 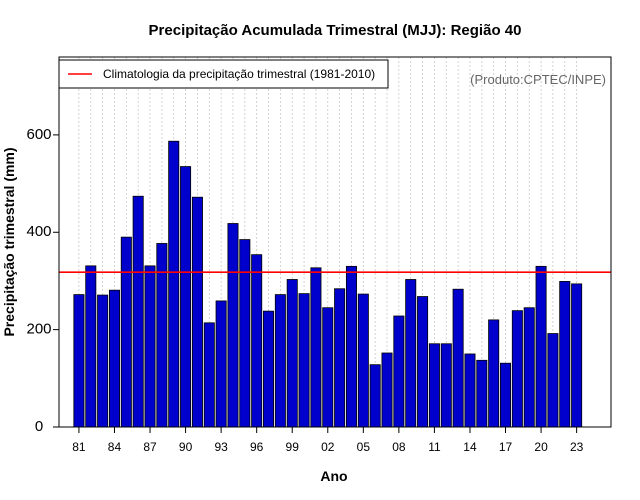 I want to click on x-tick-label: 93, so click(x=221, y=447).